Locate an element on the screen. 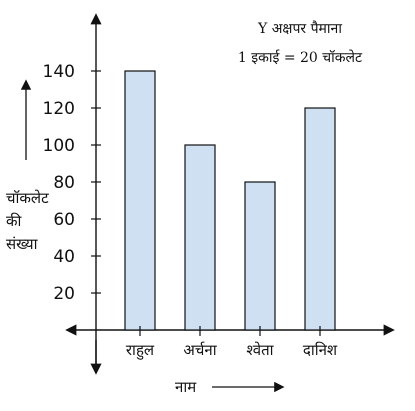 This screenshot has height=411, width=415. category-label: अर्चना is located at coordinates (200, 350).